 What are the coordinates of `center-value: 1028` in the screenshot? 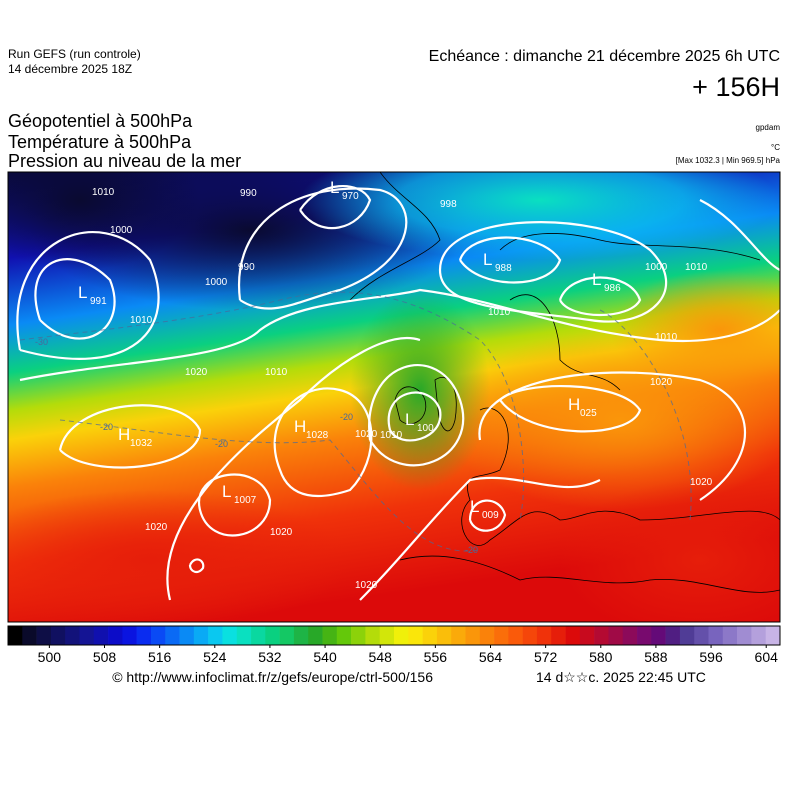 It's located at (317, 435).